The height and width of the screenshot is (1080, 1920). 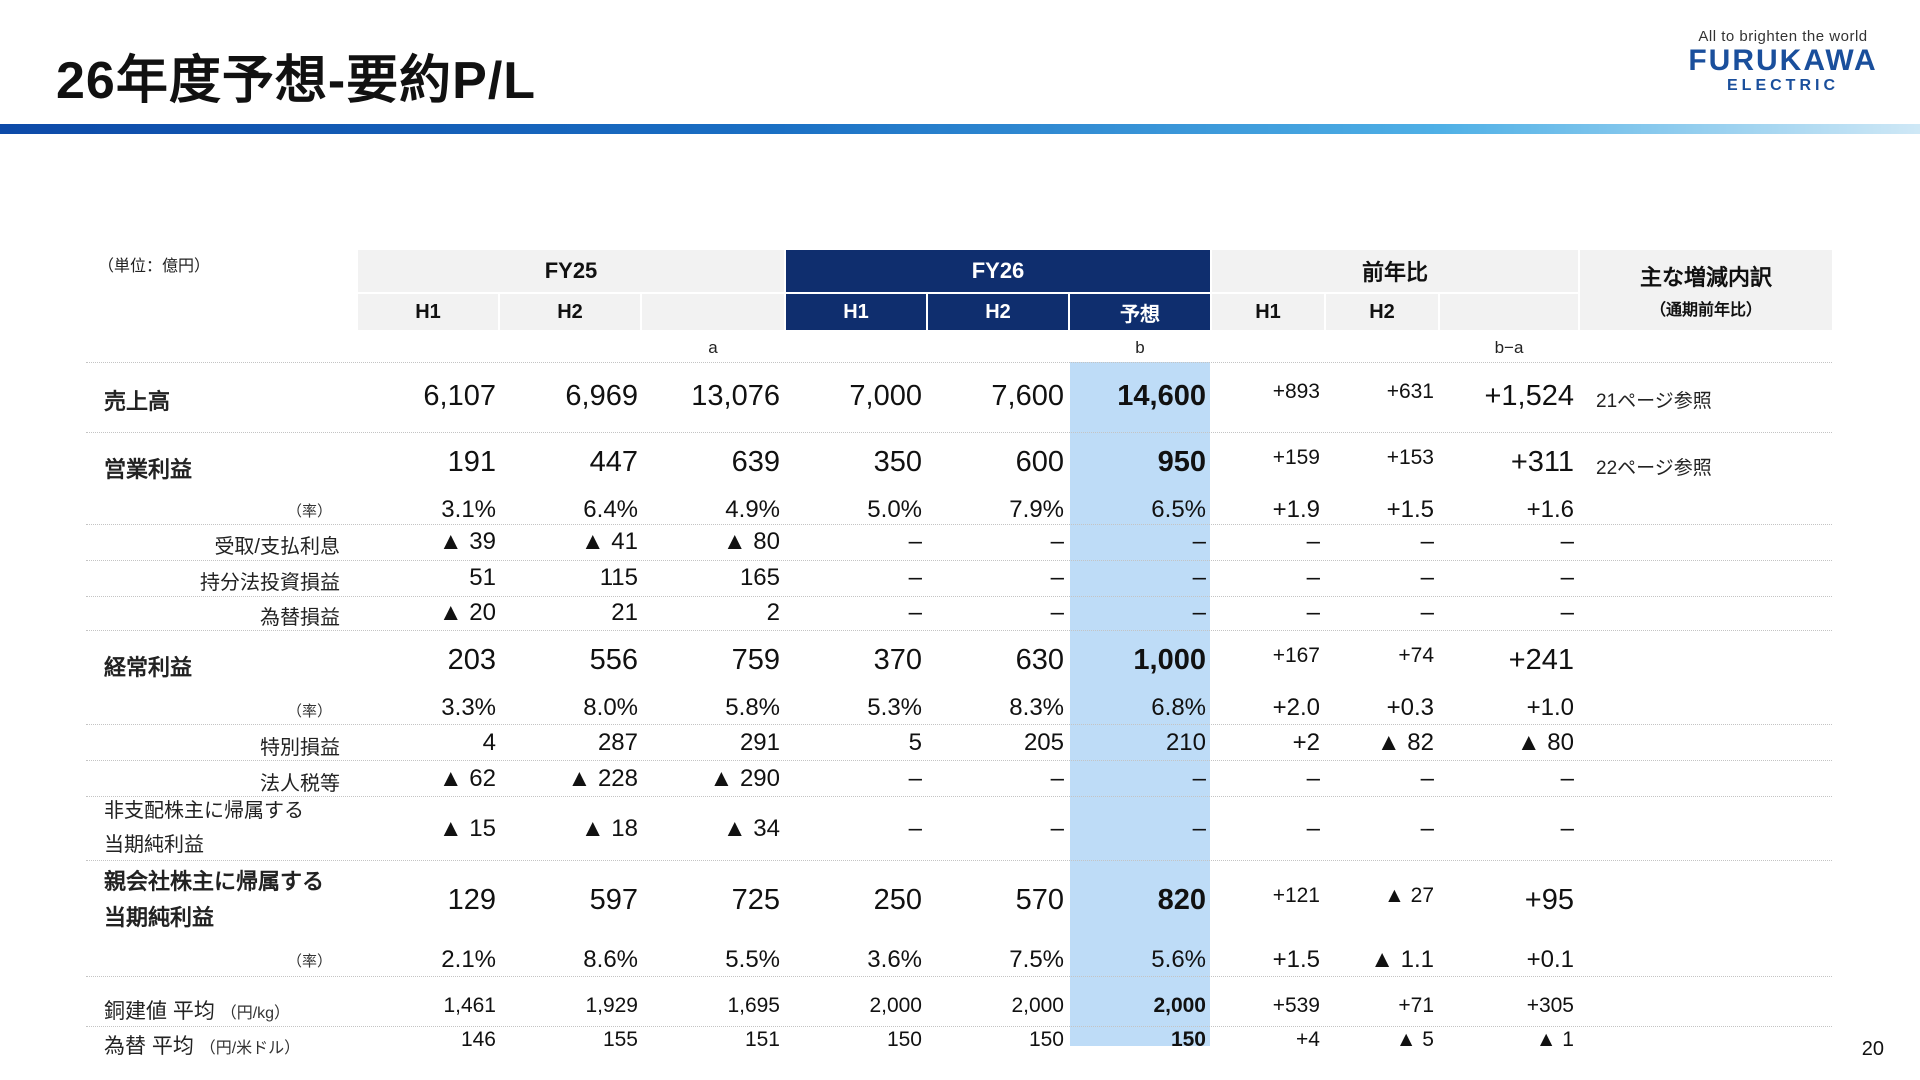 What do you see at coordinates (471, 660) in the screenshot?
I see `table-cell: 203` at bounding box center [471, 660].